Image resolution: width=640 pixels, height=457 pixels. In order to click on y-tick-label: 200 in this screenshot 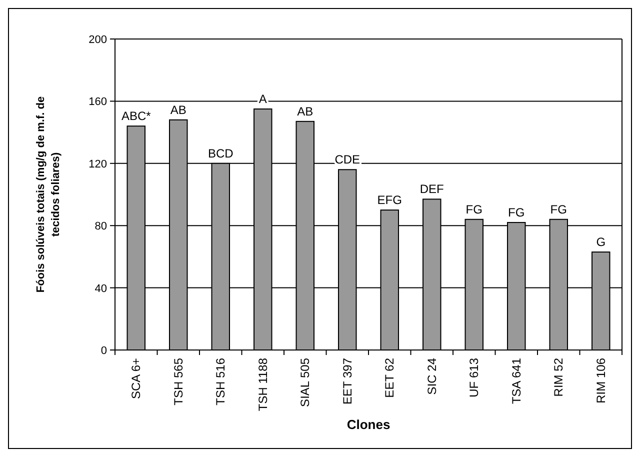, I will do `click(97, 40)`.